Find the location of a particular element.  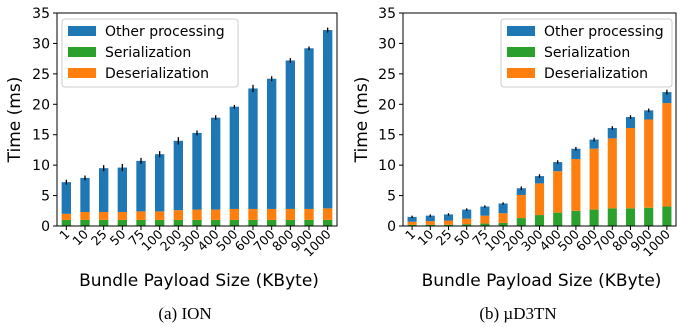

y-tick-label: 10 is located at coordinates (41, 166).